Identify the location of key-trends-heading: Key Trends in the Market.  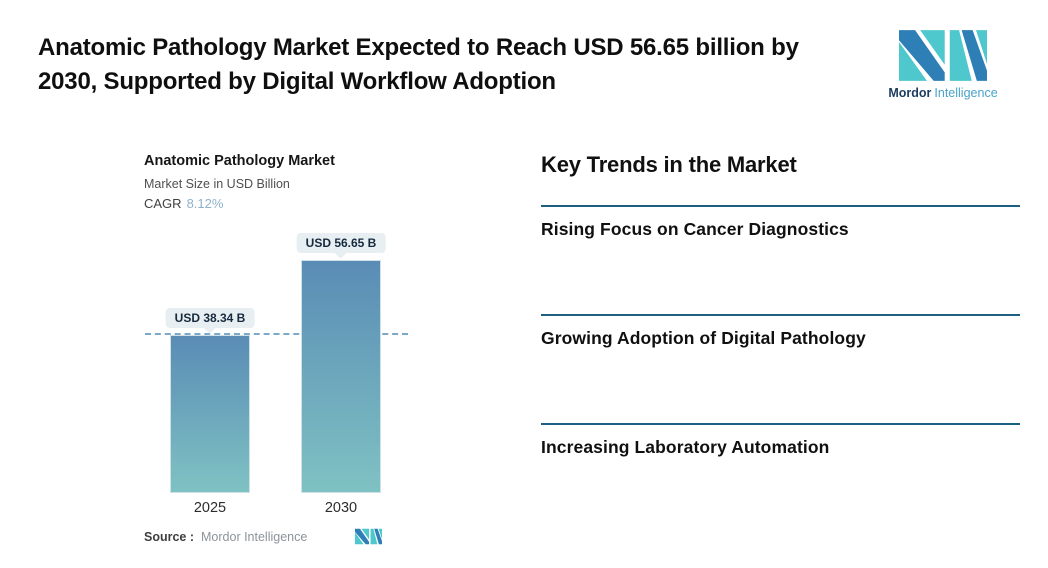
(669, 164).